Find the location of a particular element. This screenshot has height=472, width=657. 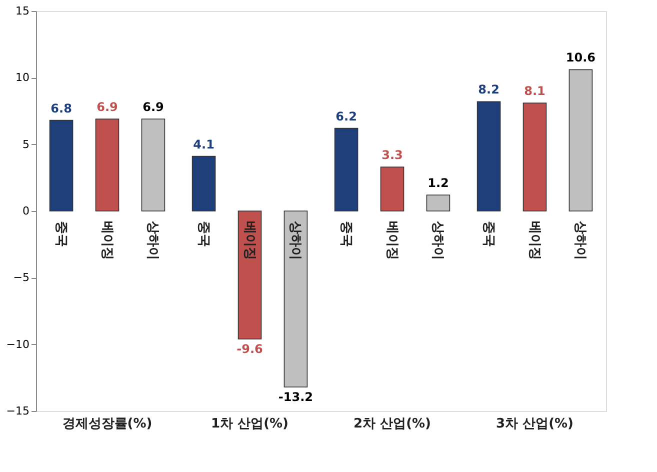

x-tick-label: 3차 산업(%) is located at coordinates (535, 424).